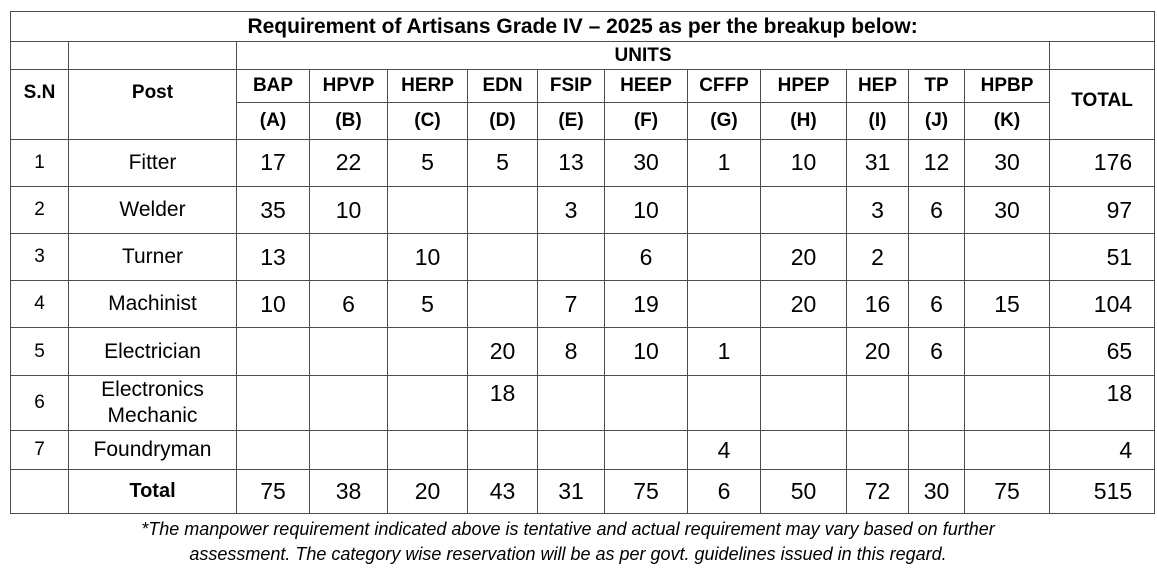 The image size is (1157, 572). What do you see at coordinates (1007, 86) in the screenshot?
I see `unit-header-name: HPBP` at bounding box center [1007, 86].